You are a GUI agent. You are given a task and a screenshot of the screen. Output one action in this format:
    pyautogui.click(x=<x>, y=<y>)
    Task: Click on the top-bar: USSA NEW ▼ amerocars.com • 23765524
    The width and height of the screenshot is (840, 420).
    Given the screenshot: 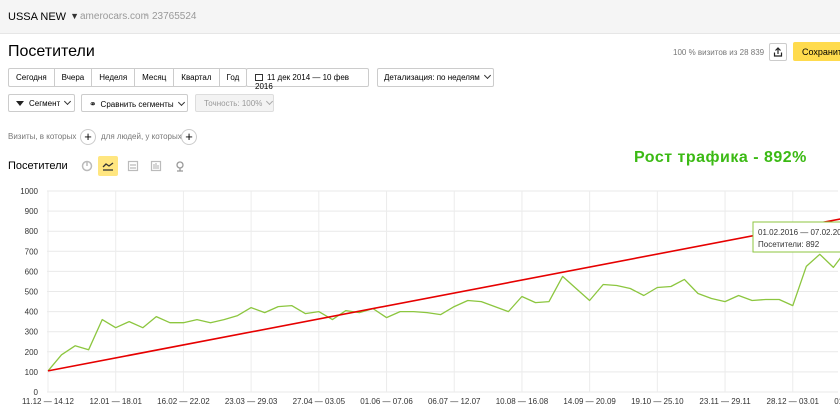 What is the action you would take?
    pyautogui.click(x=420, y=17)
    